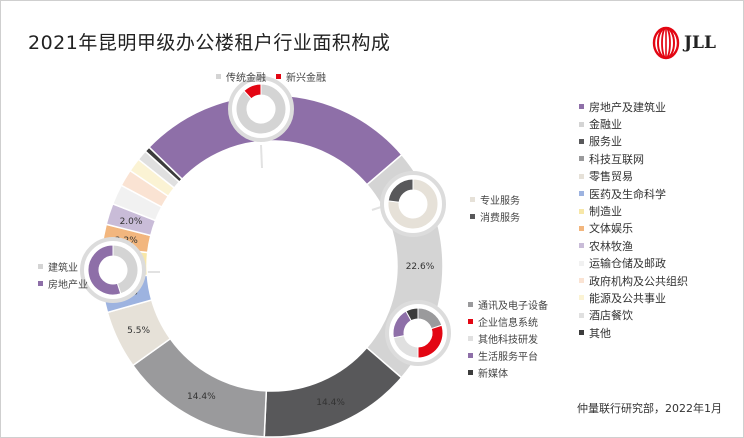 Image resolution: width=744 pixels, height=438 pixels. What do you see at coordinates (131, 222) in the screenshot?
I see `main-donut-data-label-8: 2.0%` at bounding box center [131, 222].